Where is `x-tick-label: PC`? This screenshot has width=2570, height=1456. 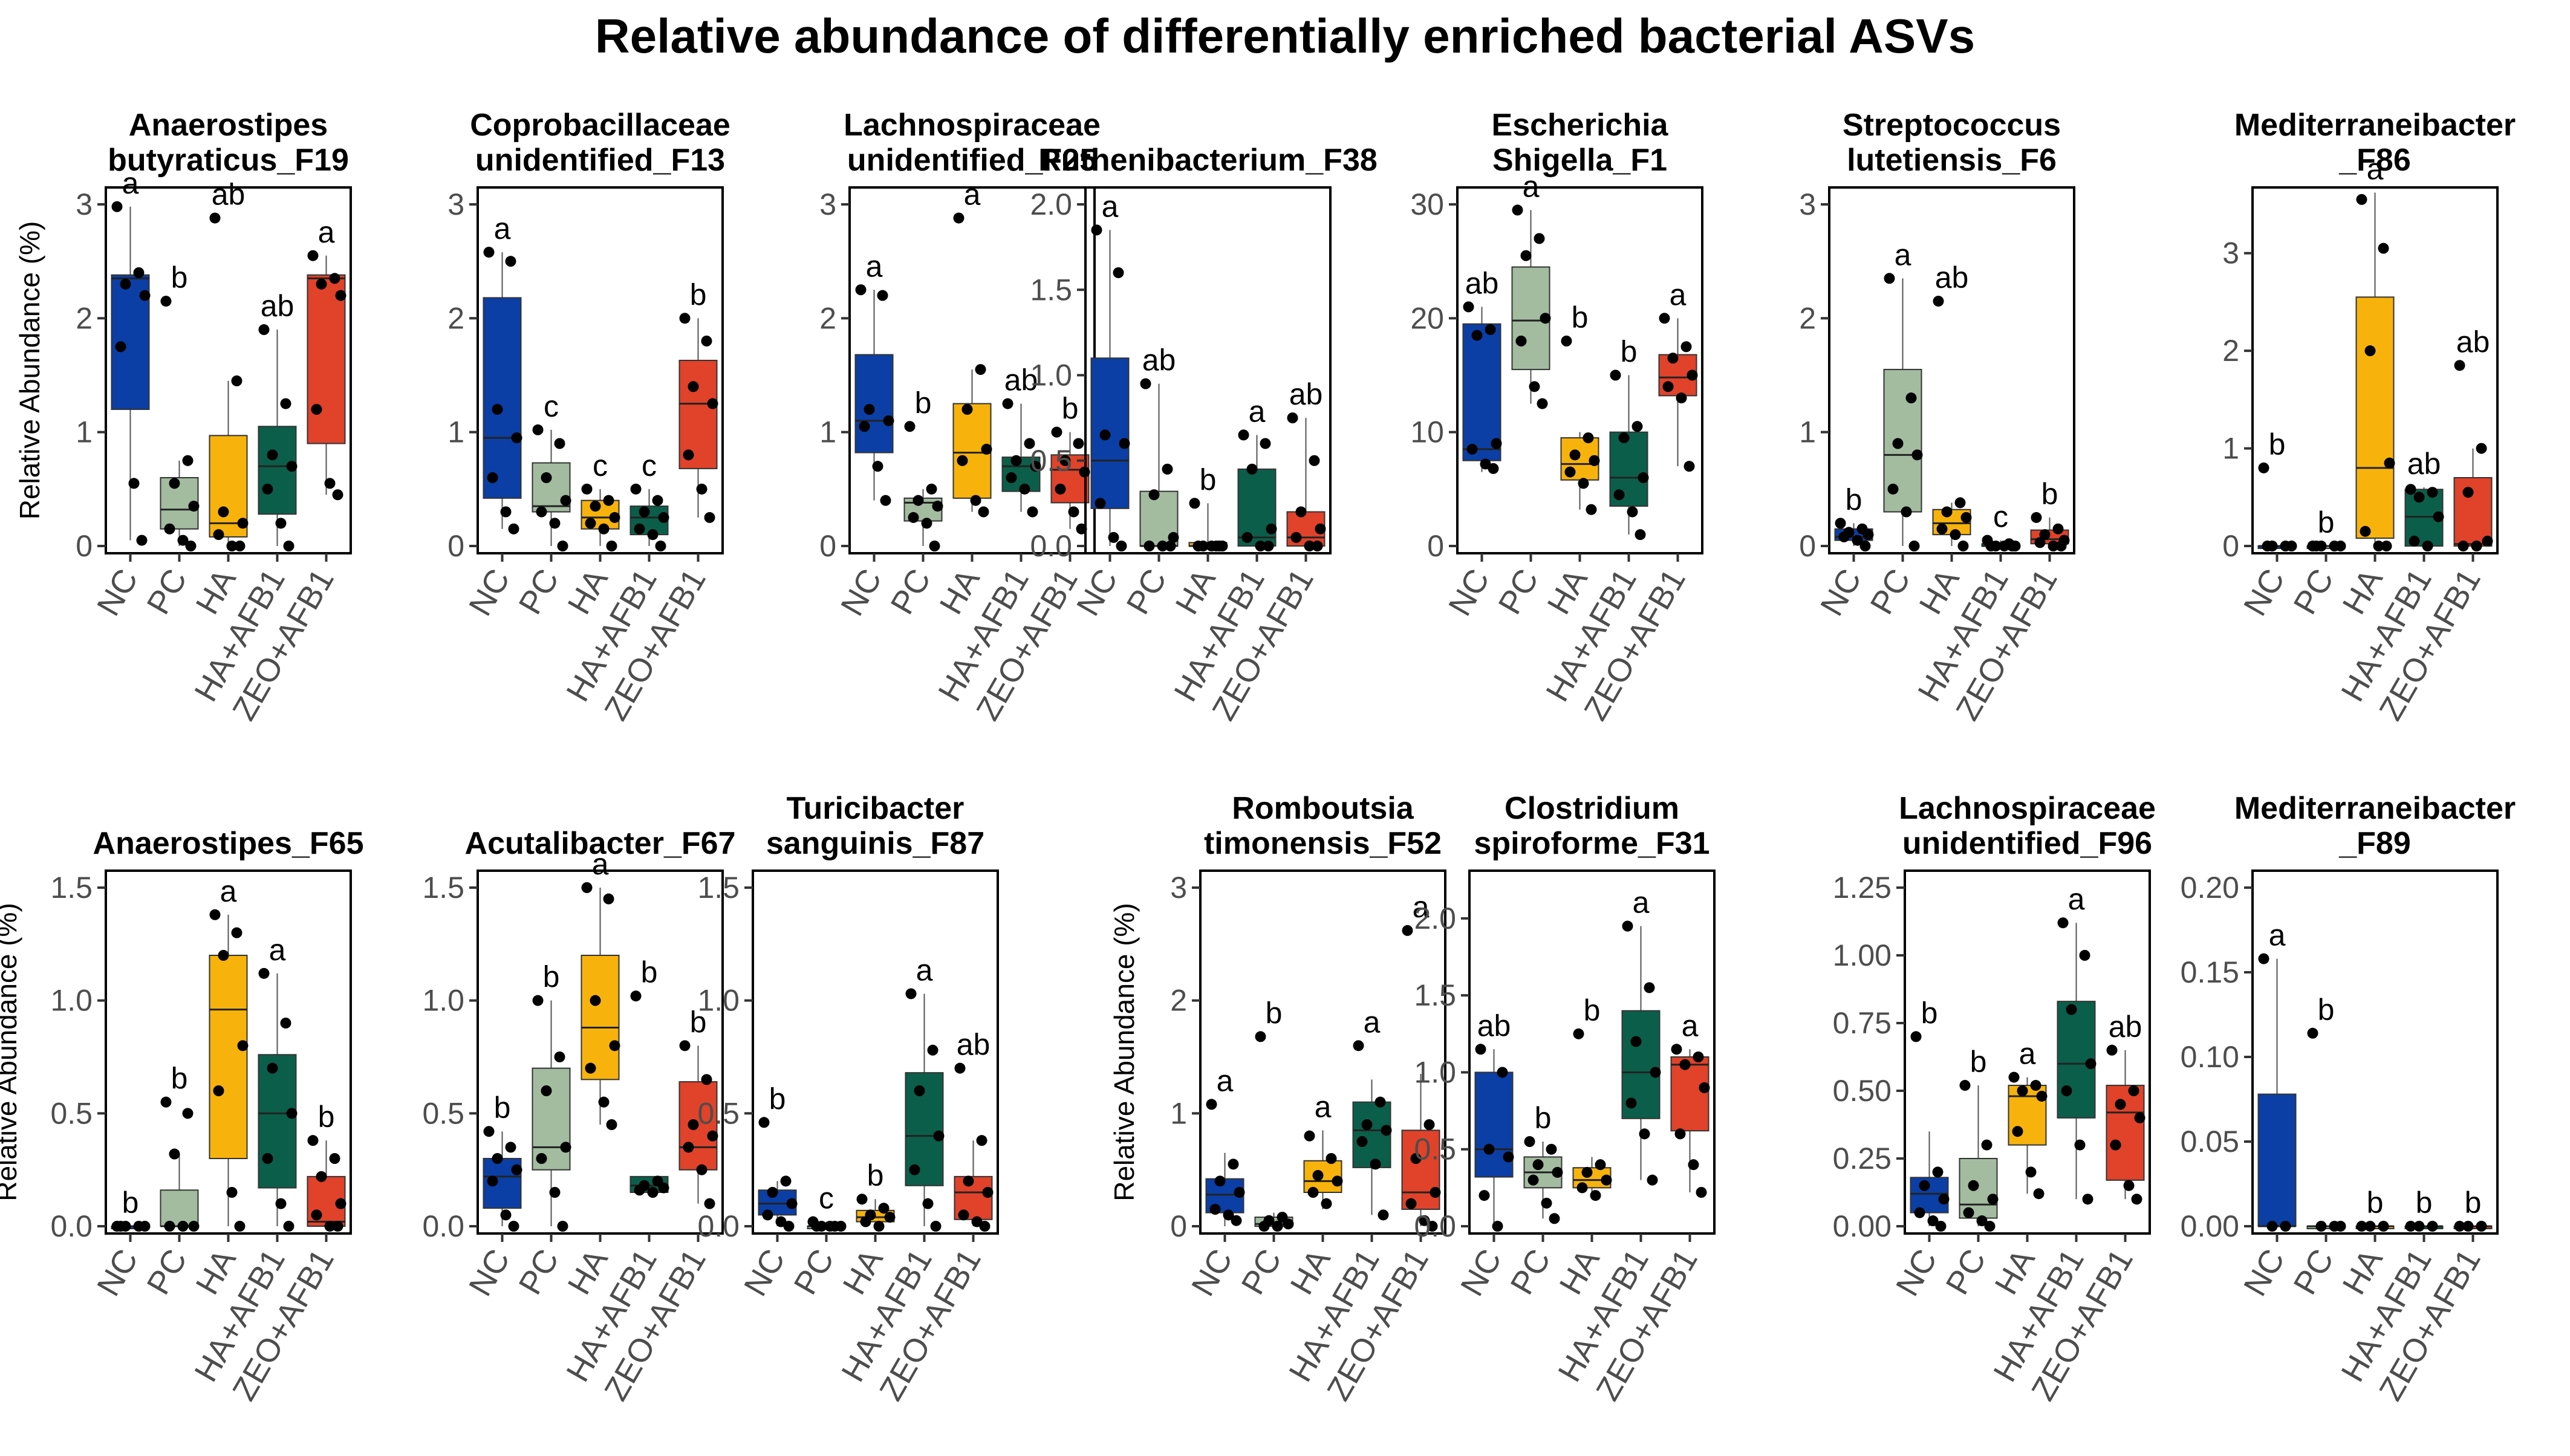 x-tick-label: PC is located at coordinates (1966, 1272).